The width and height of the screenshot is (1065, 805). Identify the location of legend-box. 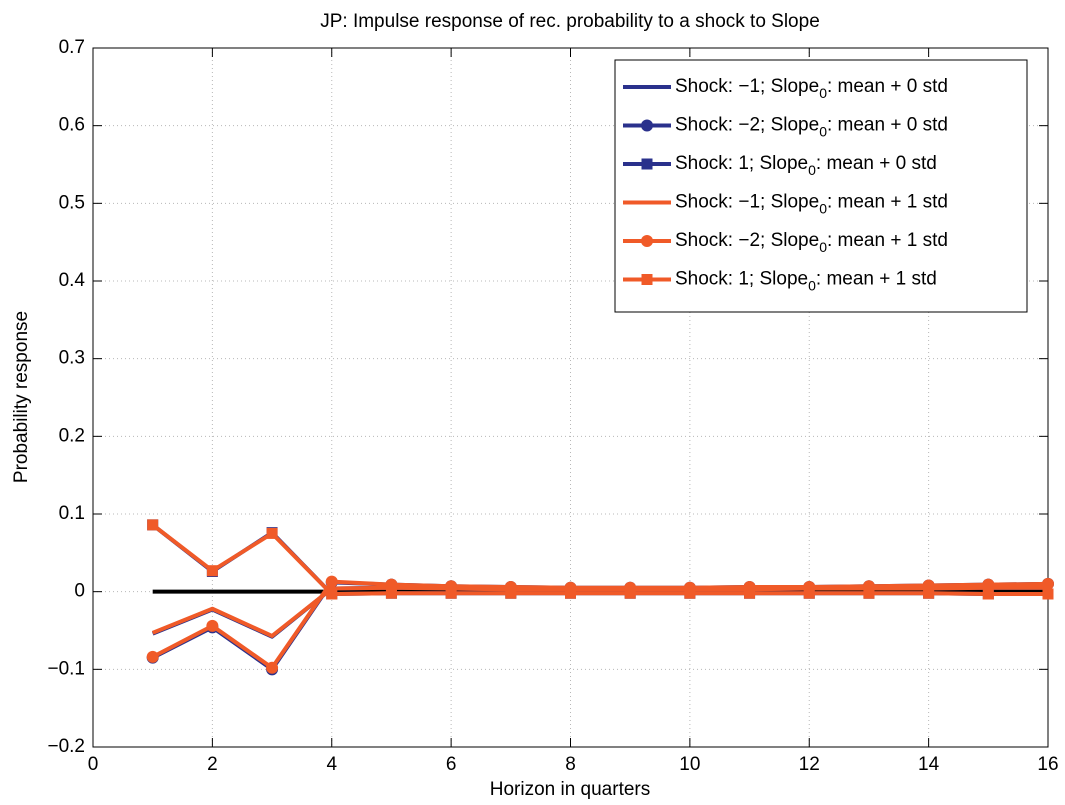
(821, 186).